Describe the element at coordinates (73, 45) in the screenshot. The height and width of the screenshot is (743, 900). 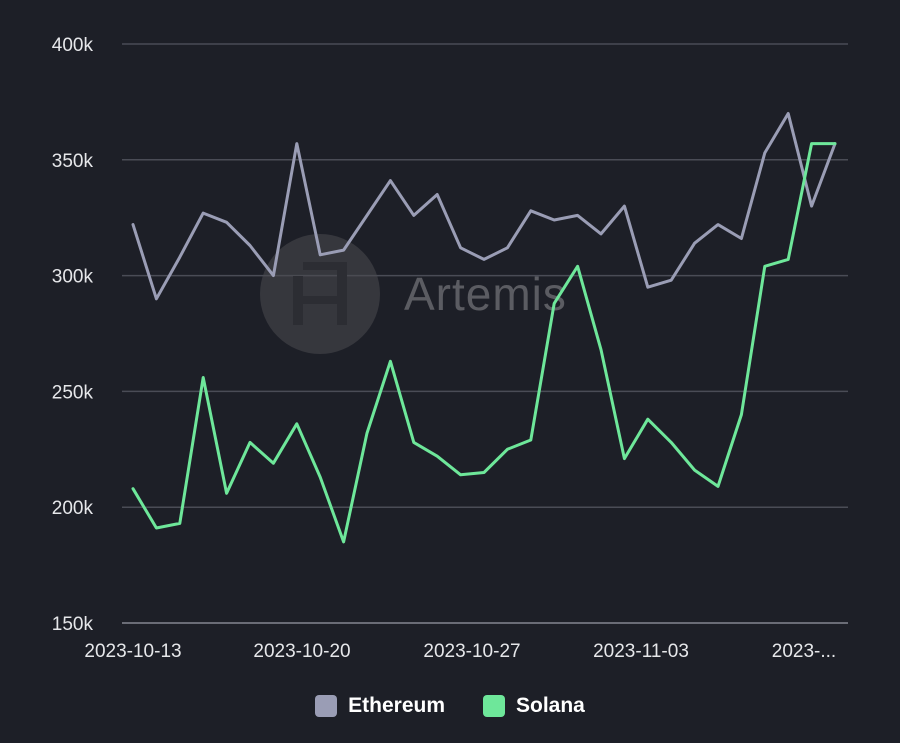
I see `y-tick-label: 400k` at that location.